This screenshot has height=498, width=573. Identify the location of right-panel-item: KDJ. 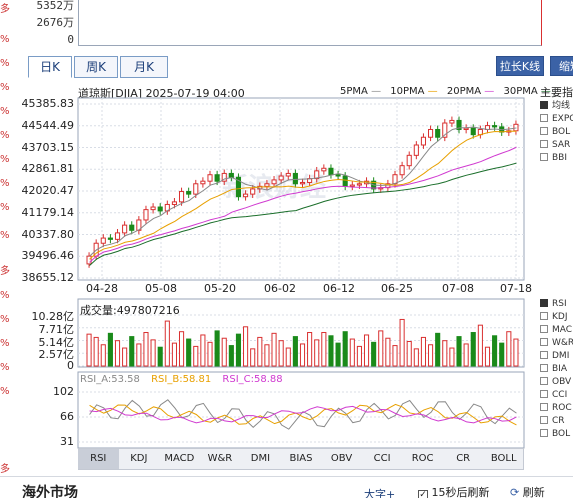
(556, 317).